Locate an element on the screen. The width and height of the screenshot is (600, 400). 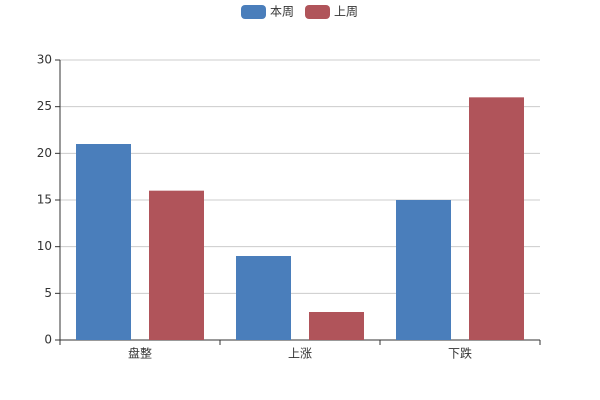
y-tick-label: 20 is located at coordinates (44, 153).